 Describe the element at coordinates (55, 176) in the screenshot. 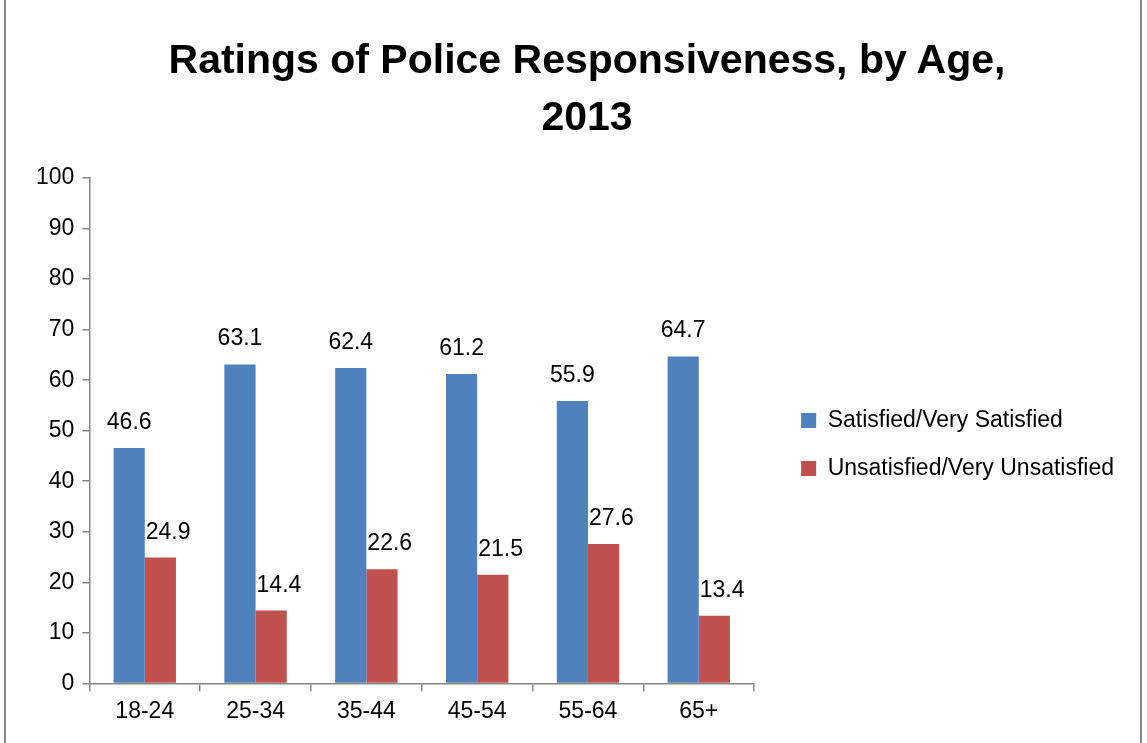

I see `y-tick-label: 100` at that location.